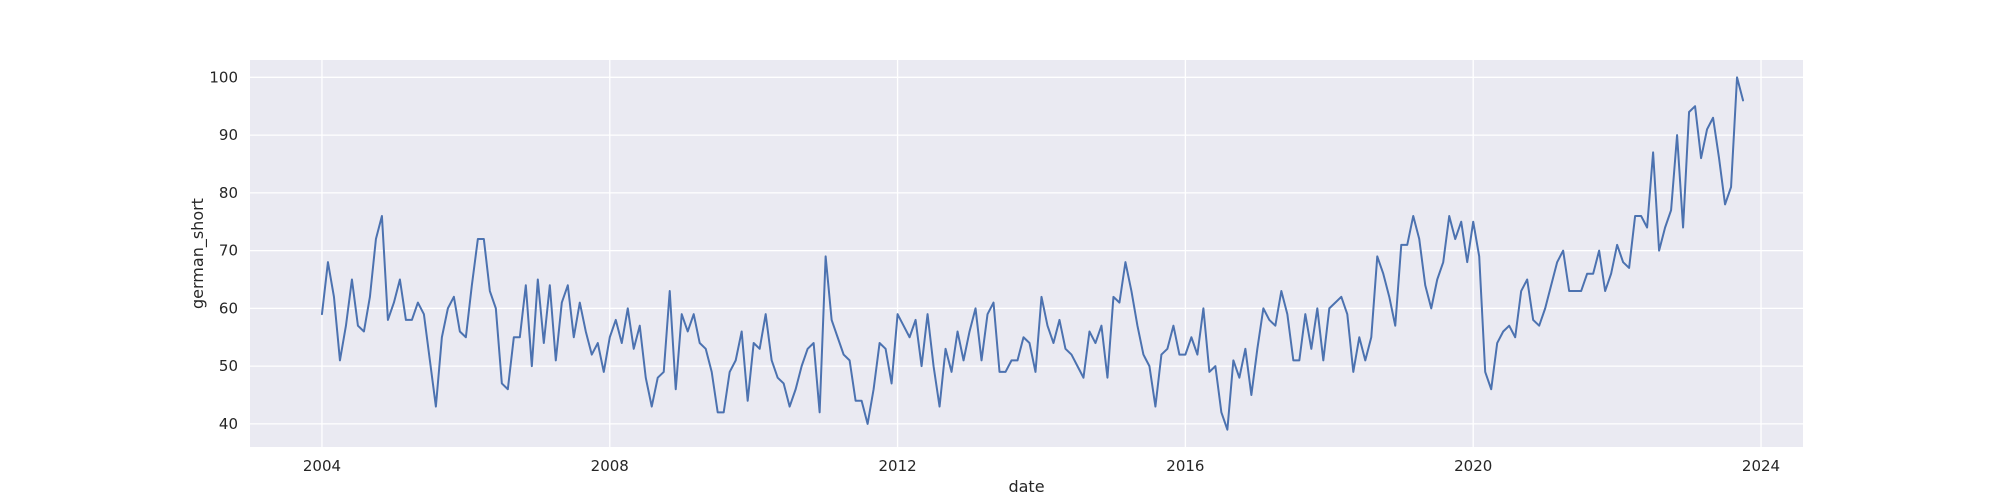  I want to click on y-tick-label: 50, so click(228, 366).